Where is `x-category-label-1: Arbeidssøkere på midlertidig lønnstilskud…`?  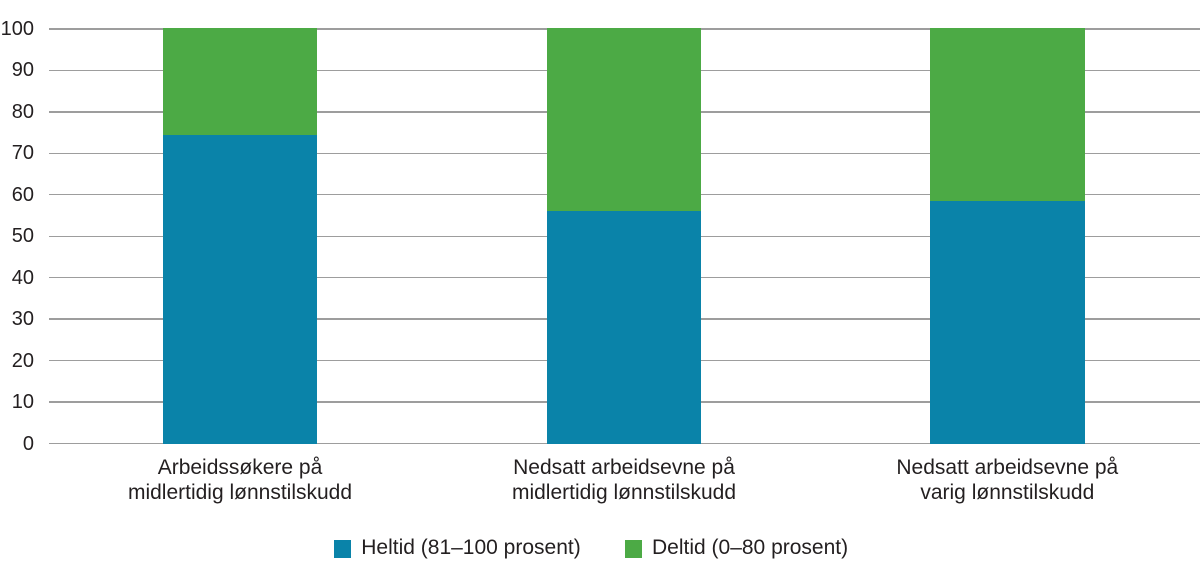 x-category-label-1: Arbeidssøkere på midlertidig lønnstilskud… is located at coordinates (240, 480).